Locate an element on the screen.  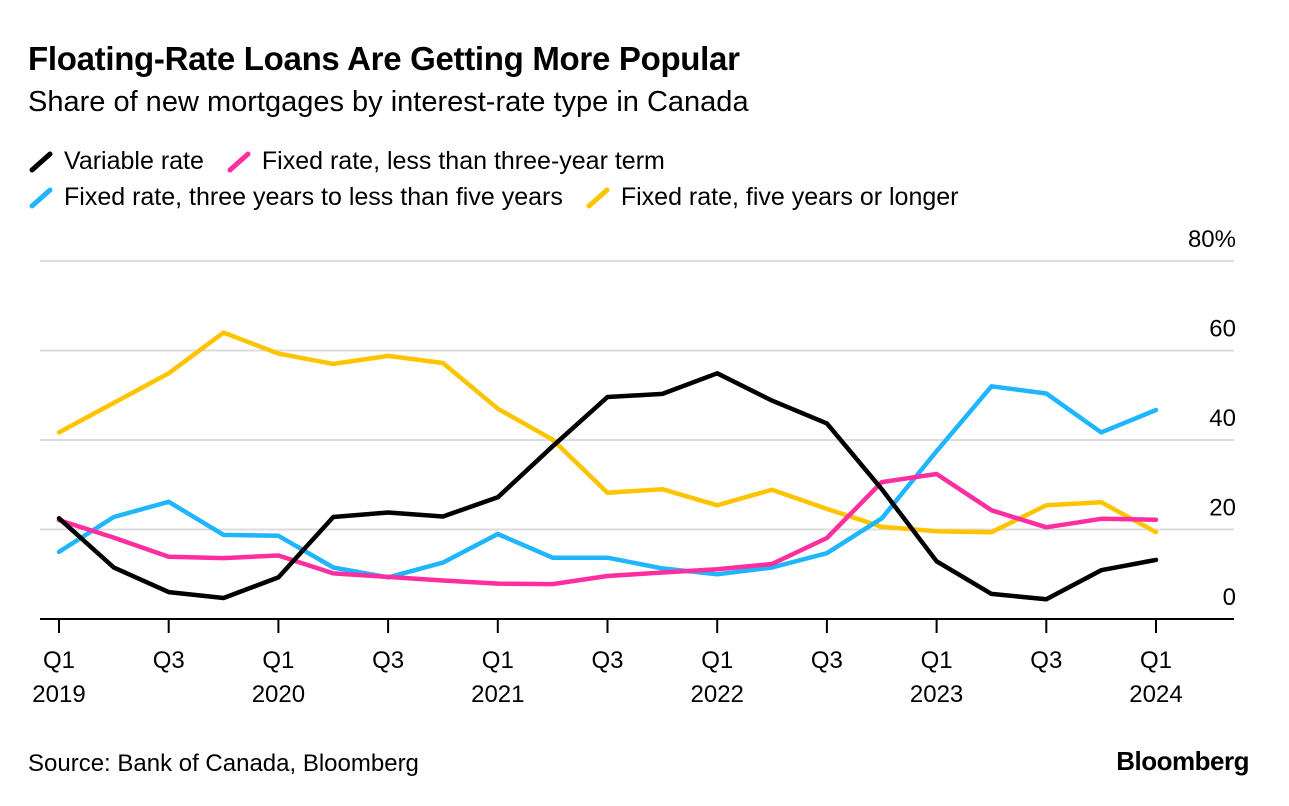
legend-item-variable-rate: Variable rate is located at coordinates (116, 161).